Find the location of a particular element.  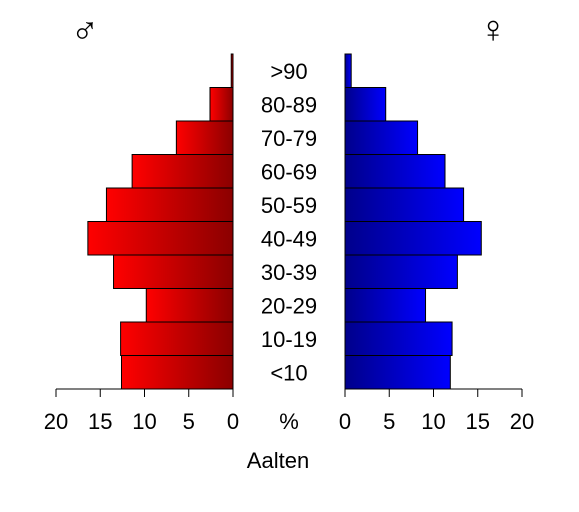

male-tick-label: 5 is located at coordinates (189, 421).